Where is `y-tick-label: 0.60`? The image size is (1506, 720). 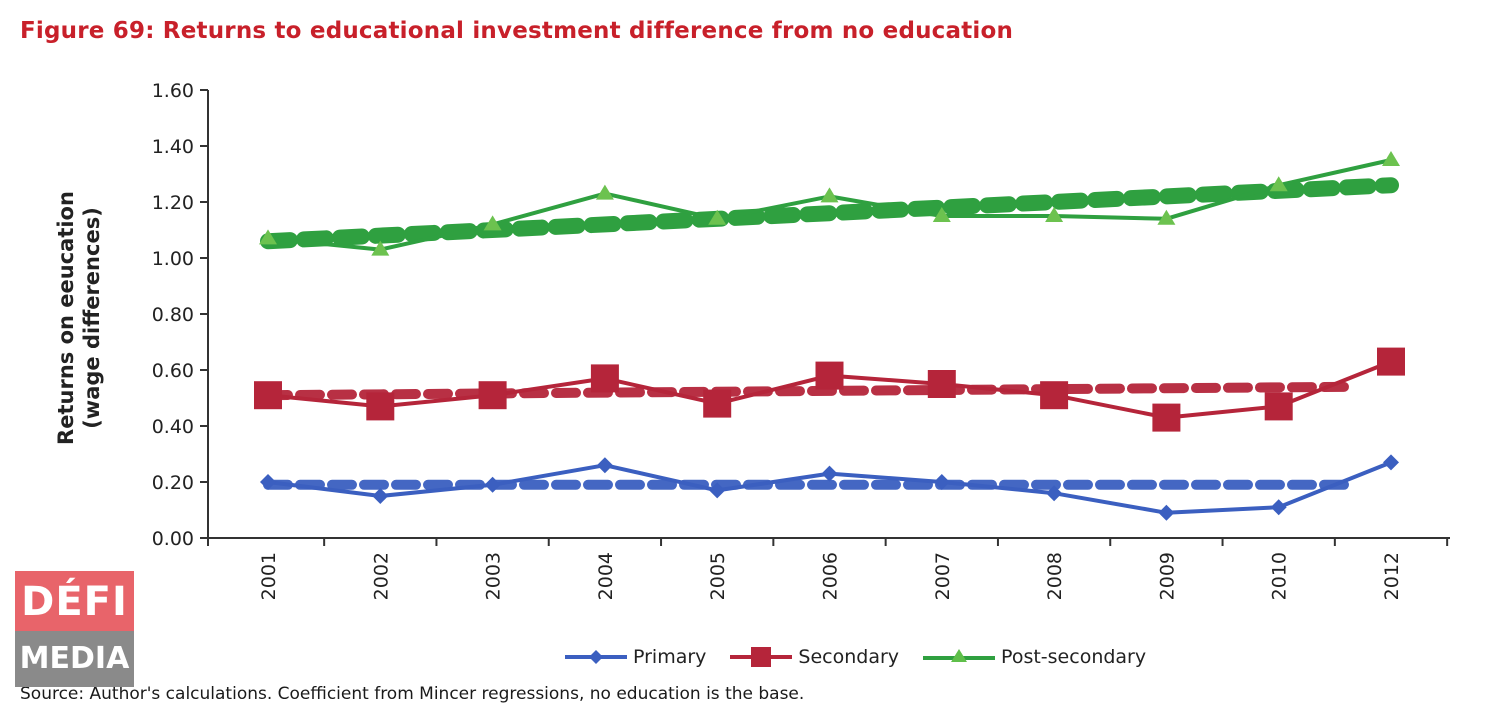
y-tick-label: 0.60 is located at coordinates (173, 371).